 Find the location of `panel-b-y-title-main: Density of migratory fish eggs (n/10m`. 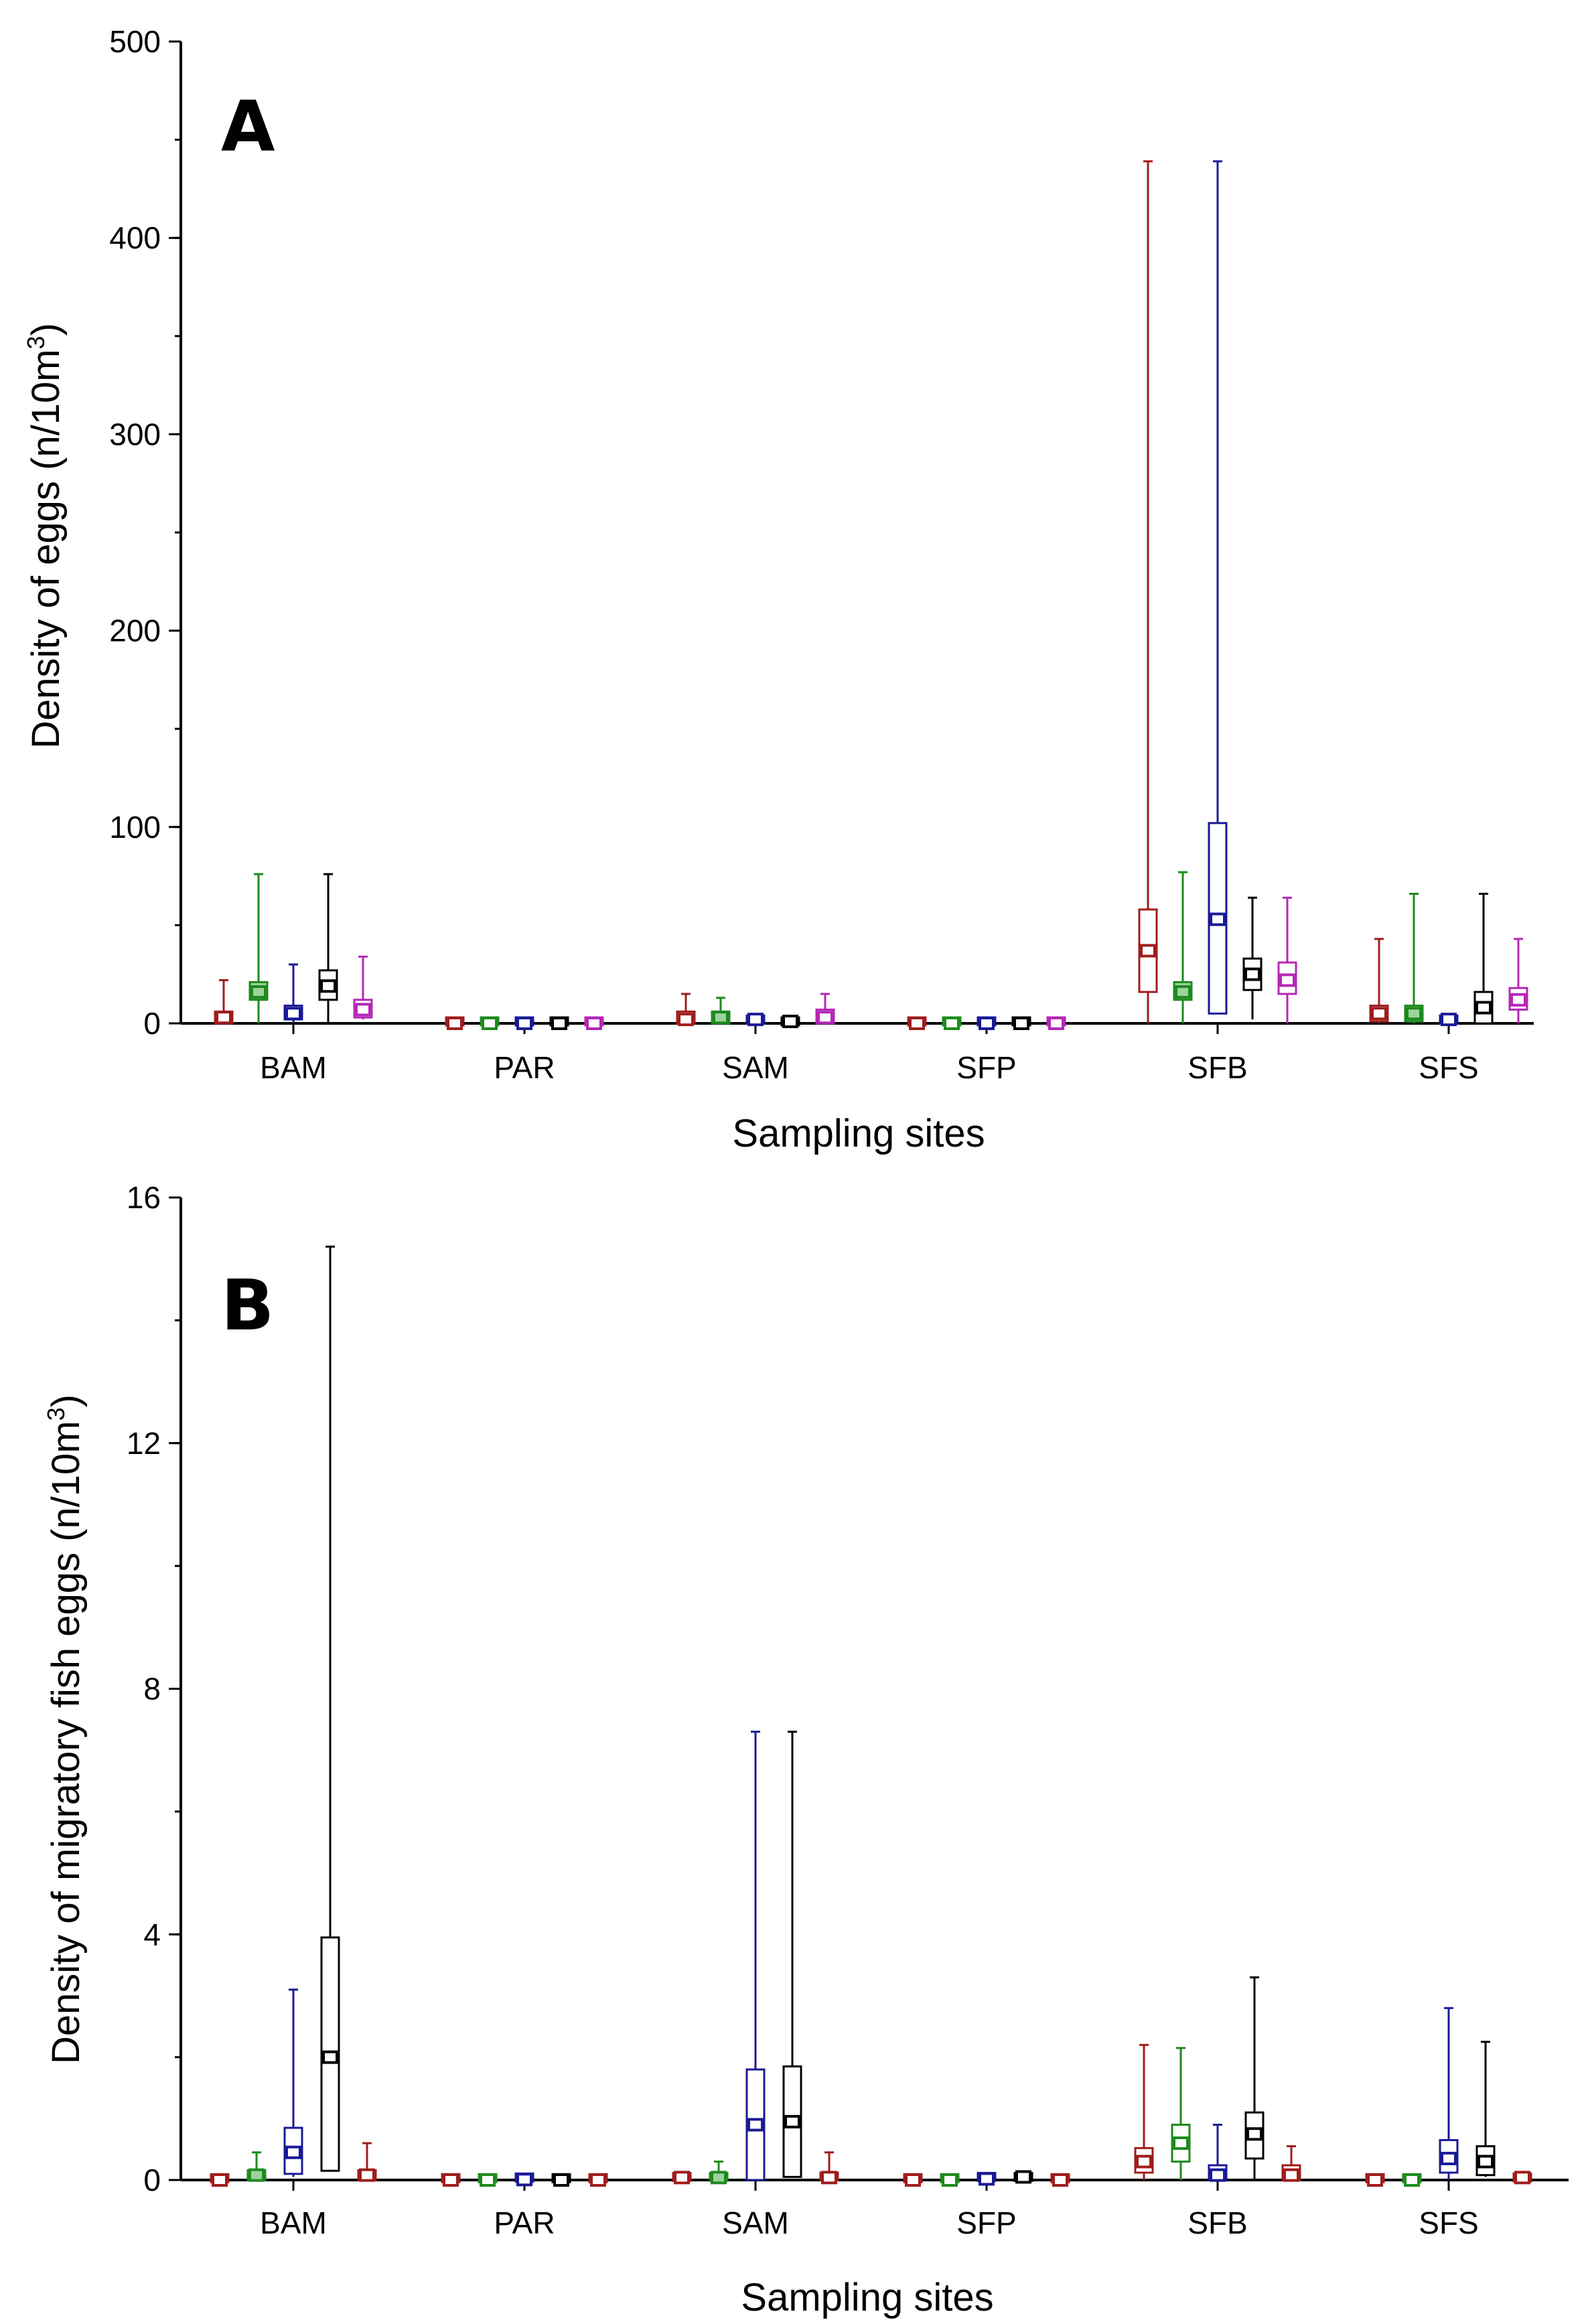

panel-b-y-title-main: Density of migratory fish eggs (n/10m is located at coordinates (66, 1742).